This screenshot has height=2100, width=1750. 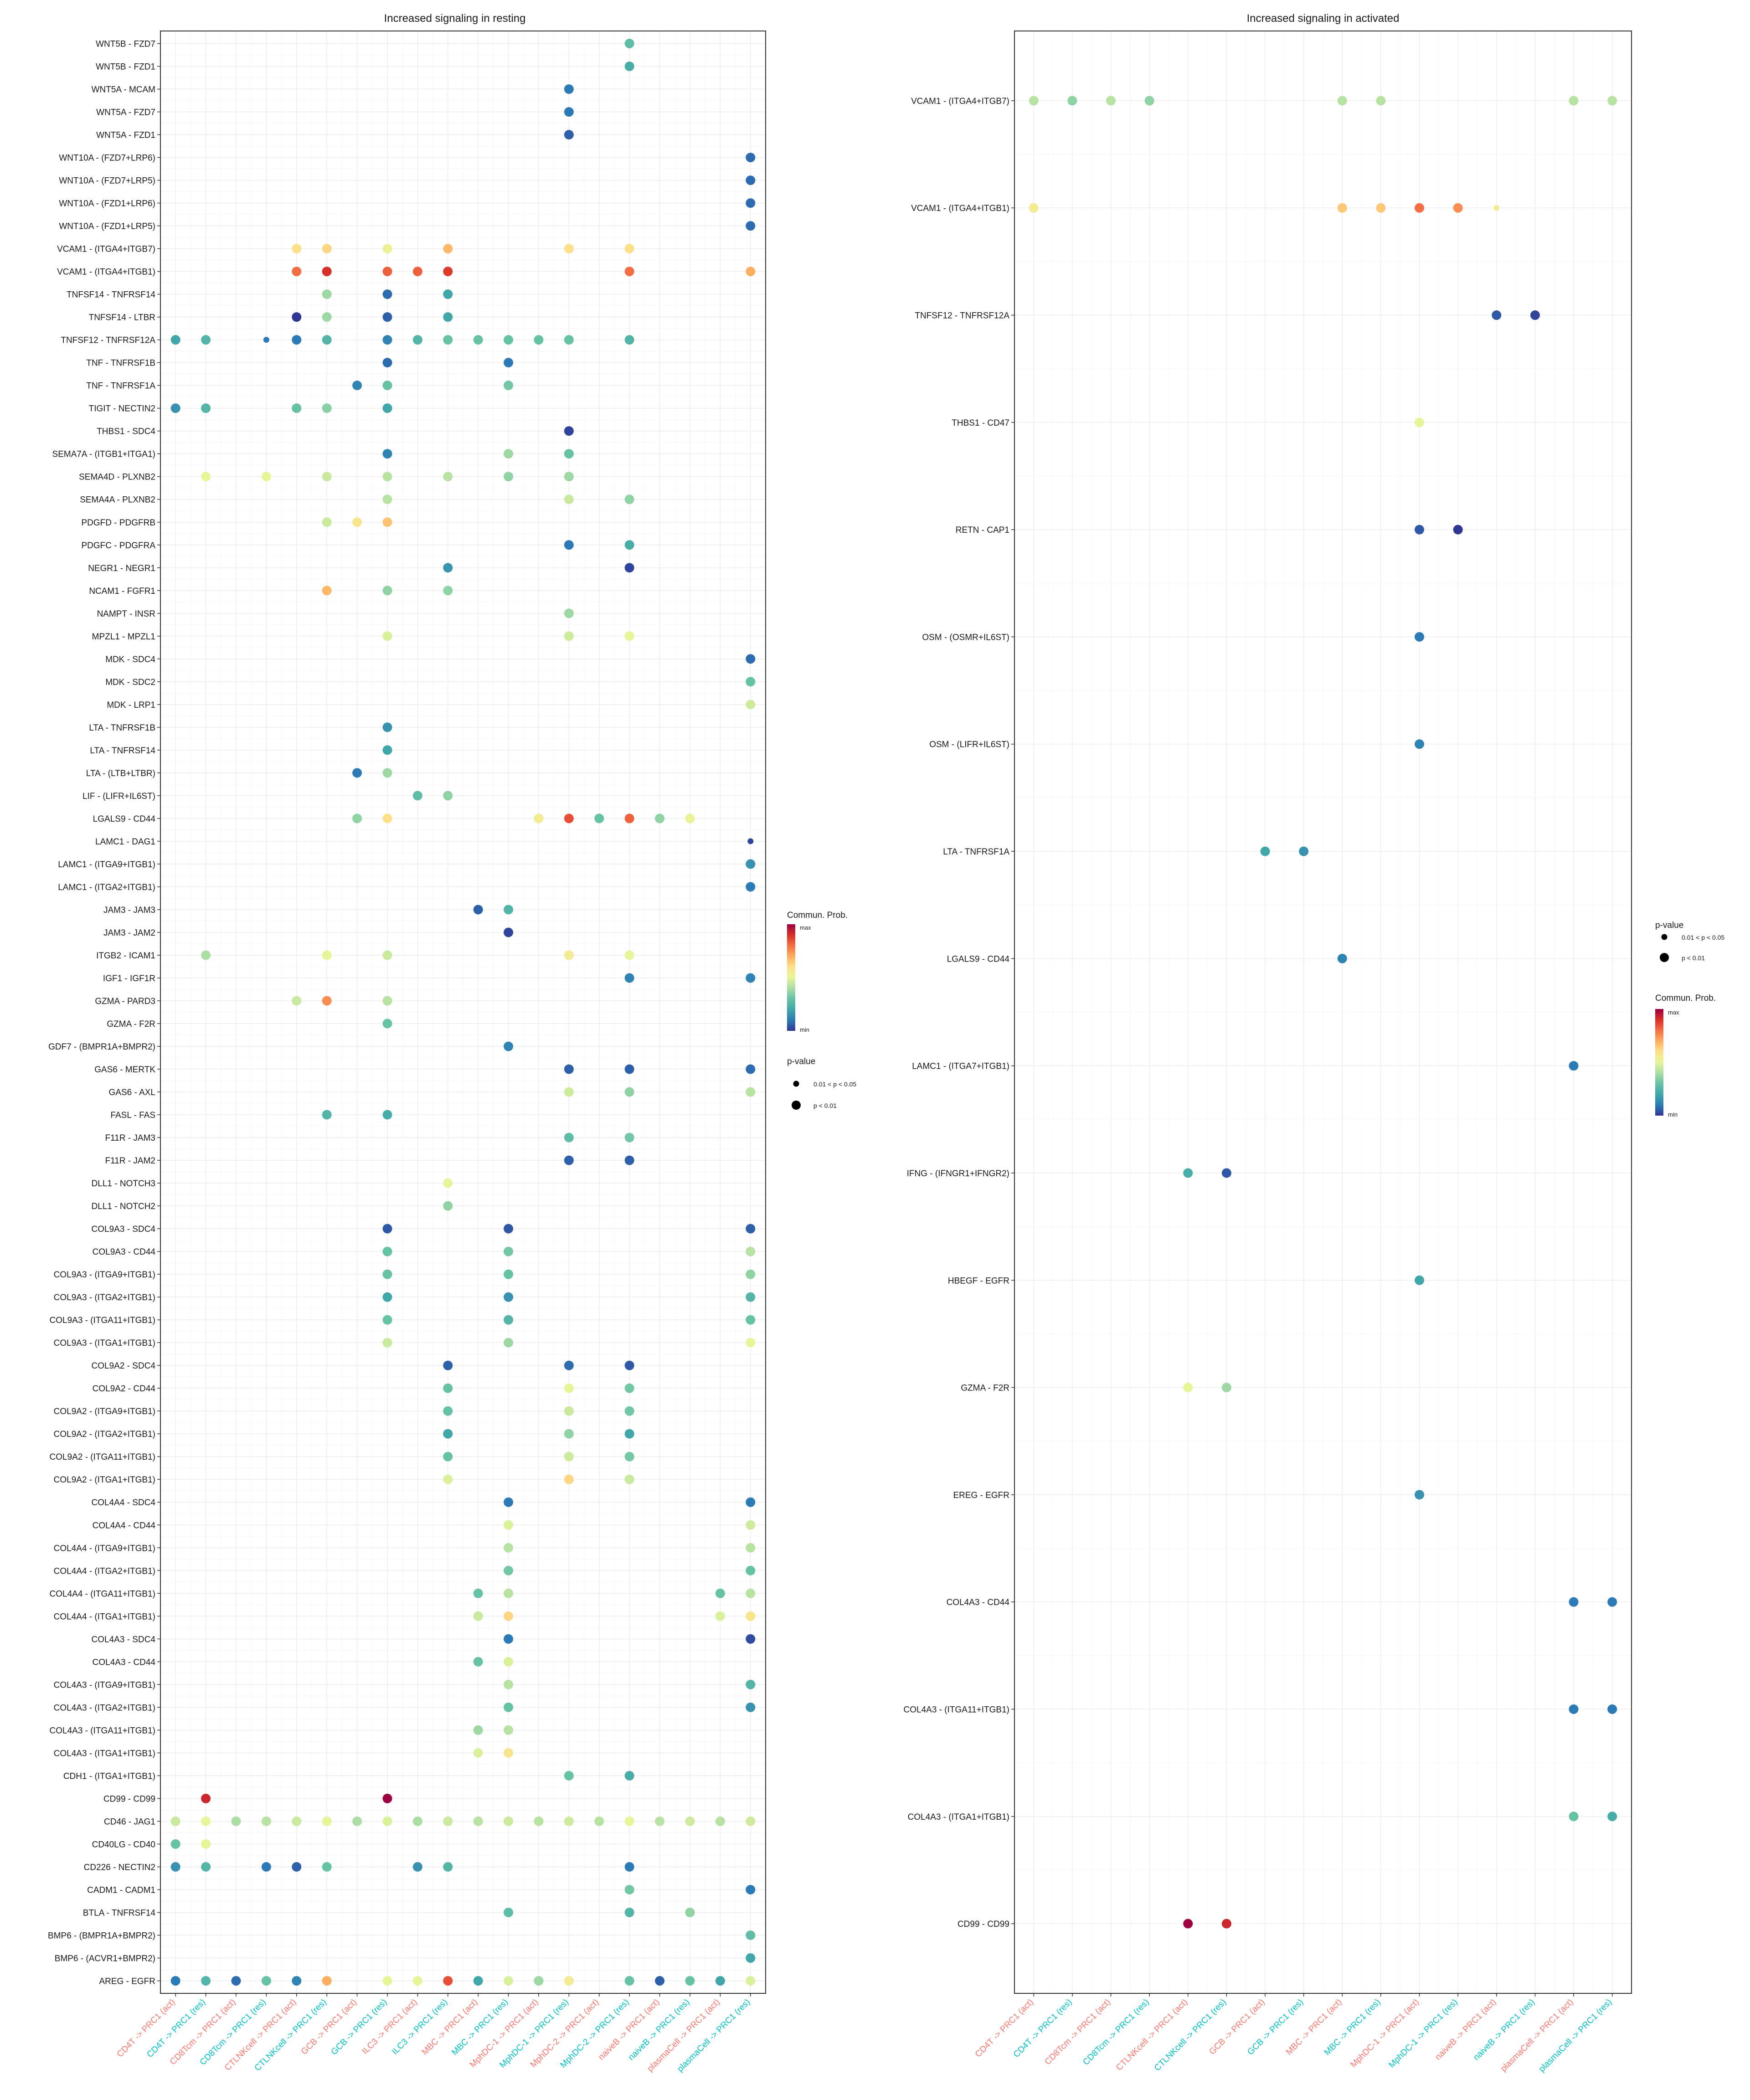 I want to click on y-tick-label: LAMC1 - (ITGA7+ITGB1), so click(x=961, y=1066).